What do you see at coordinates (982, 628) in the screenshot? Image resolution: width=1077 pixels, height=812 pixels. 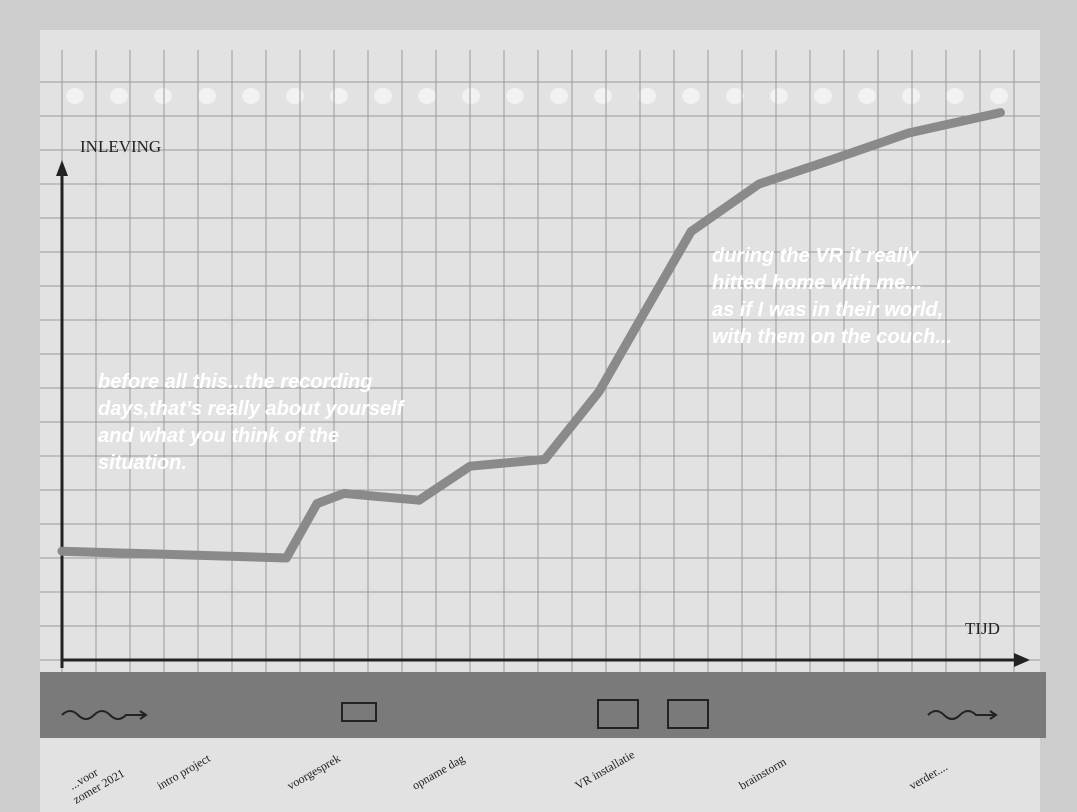 I see `x-axis-label: TIJD` at bounding box center [982, 628].